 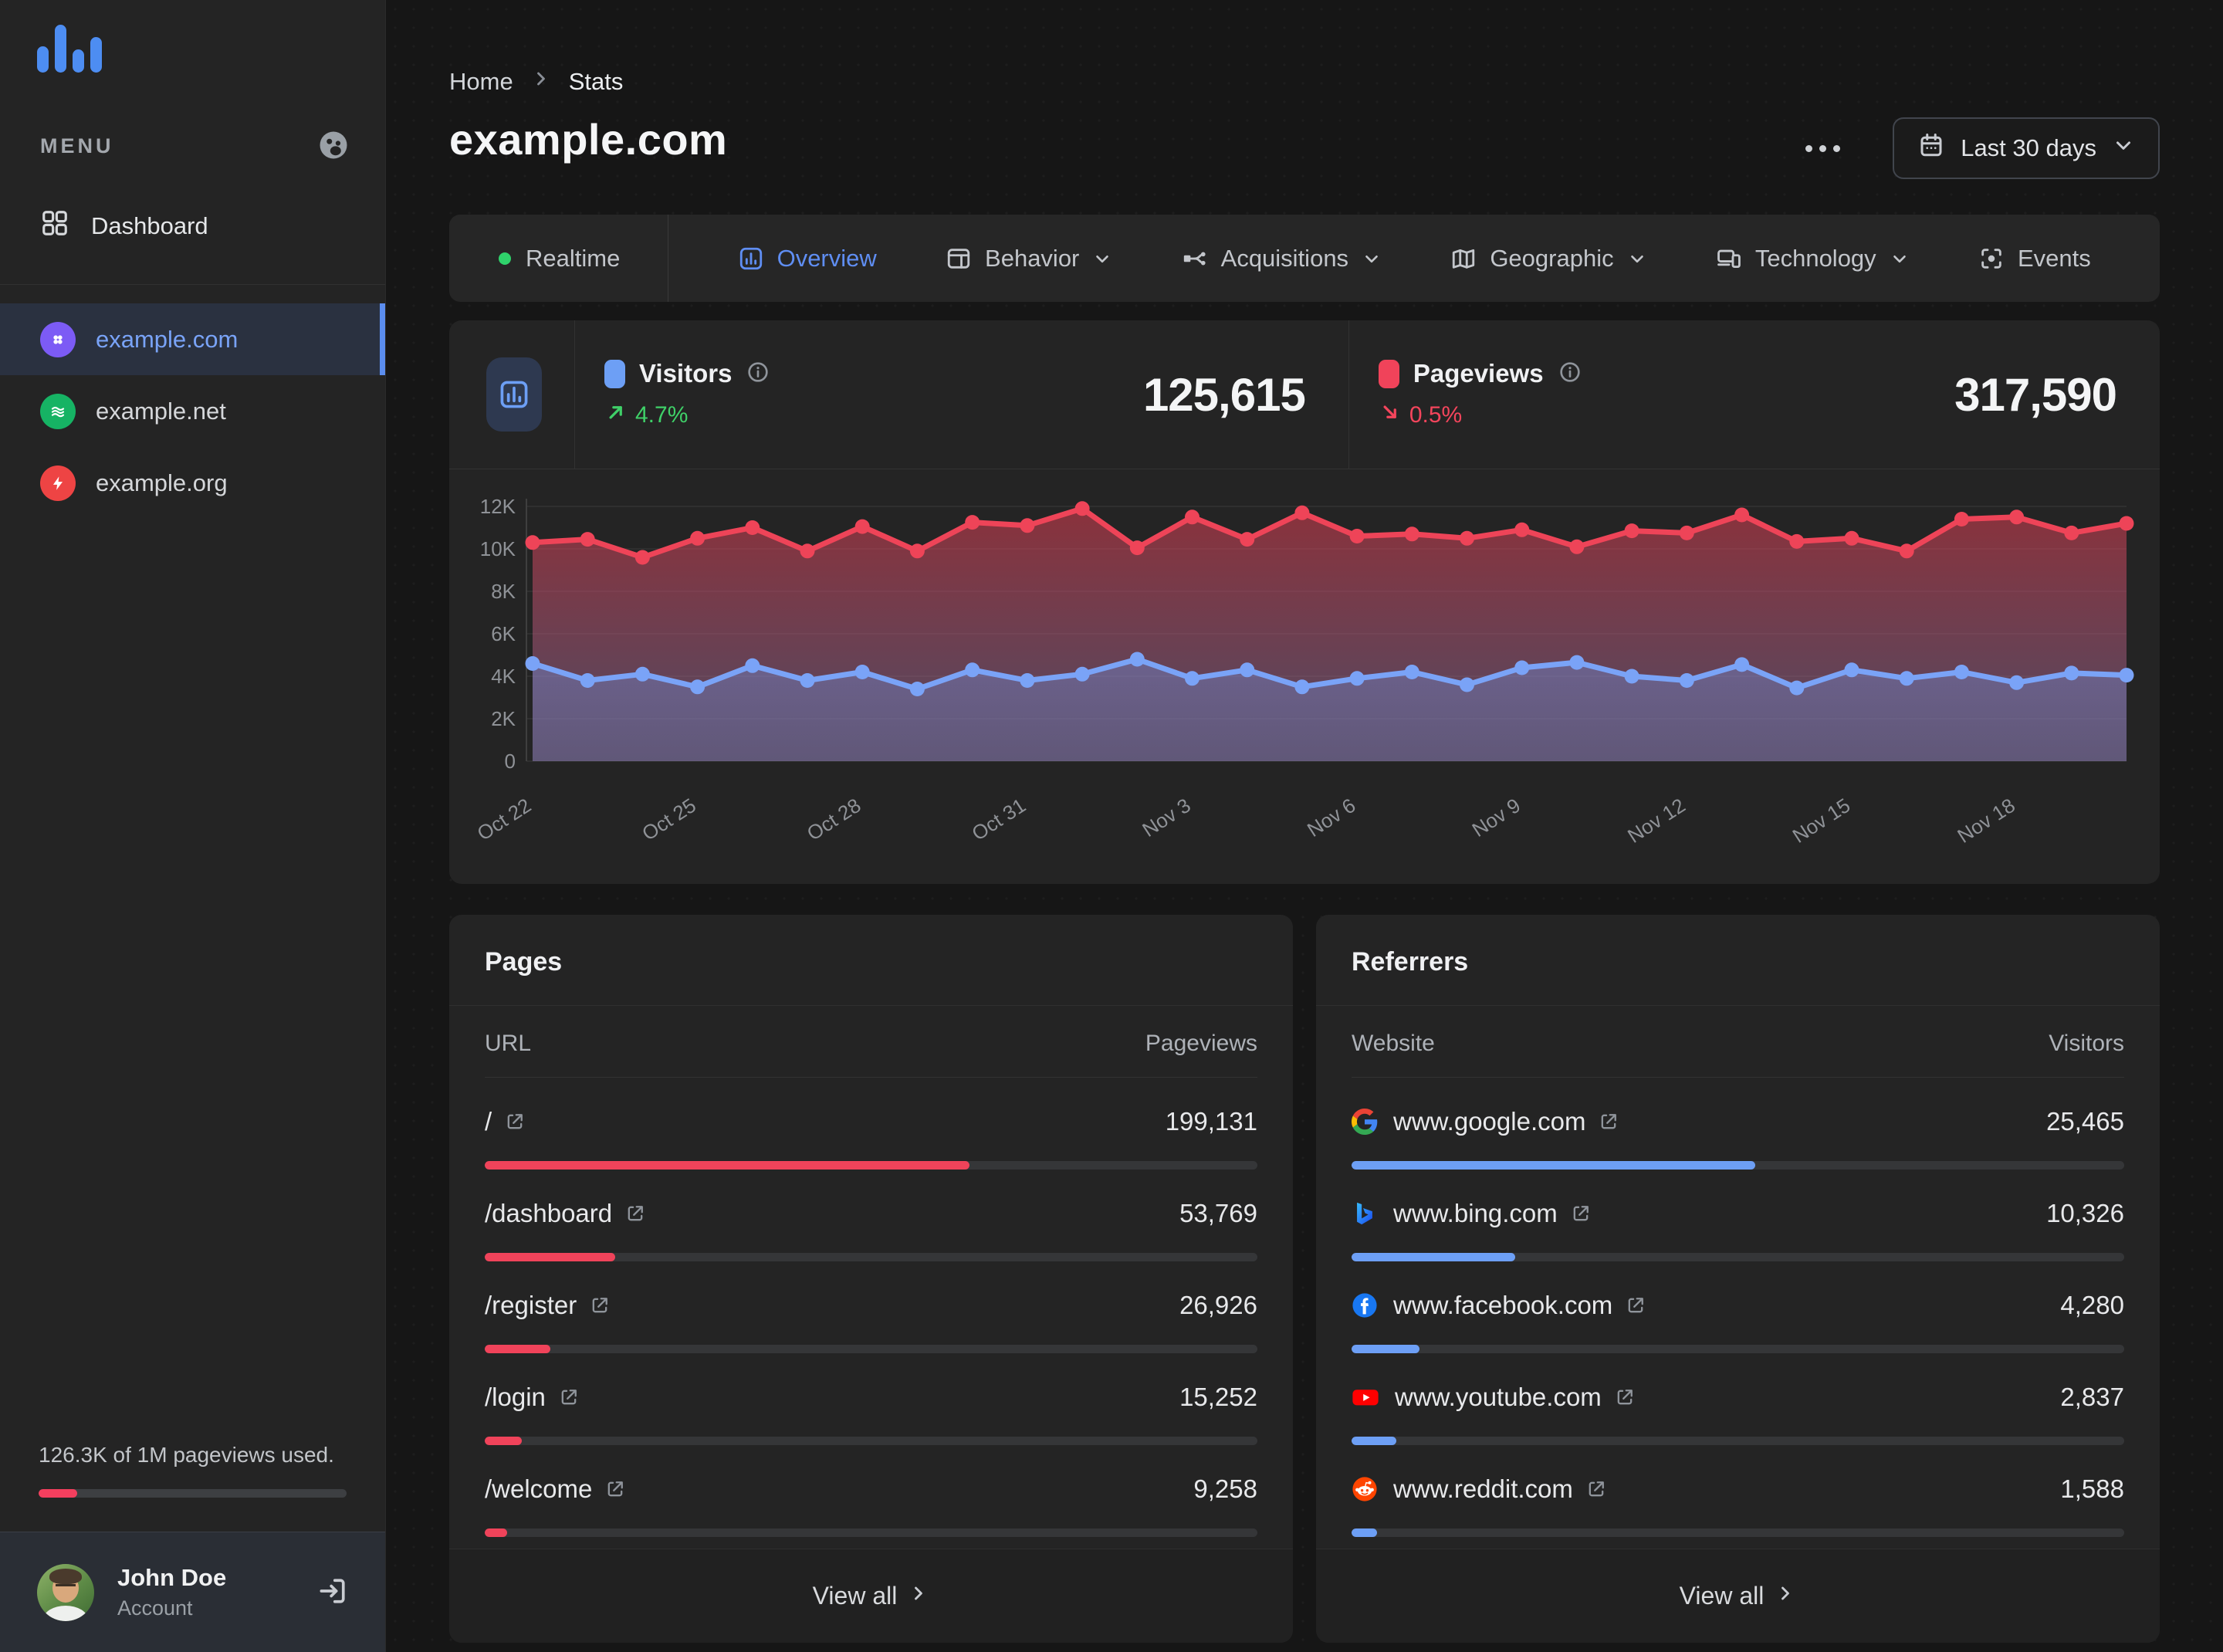 I want to click on tab-label: Behavior, so click(x=1032, y=258).